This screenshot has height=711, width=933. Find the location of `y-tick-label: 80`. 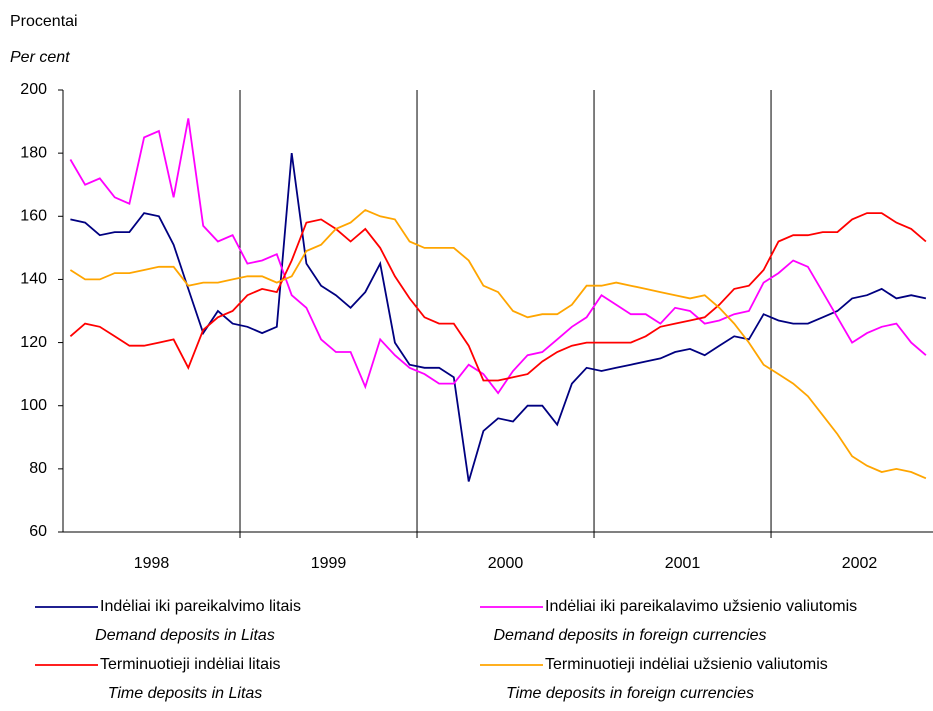

y-tick-label: 80 is located at coordinates (38, 468).